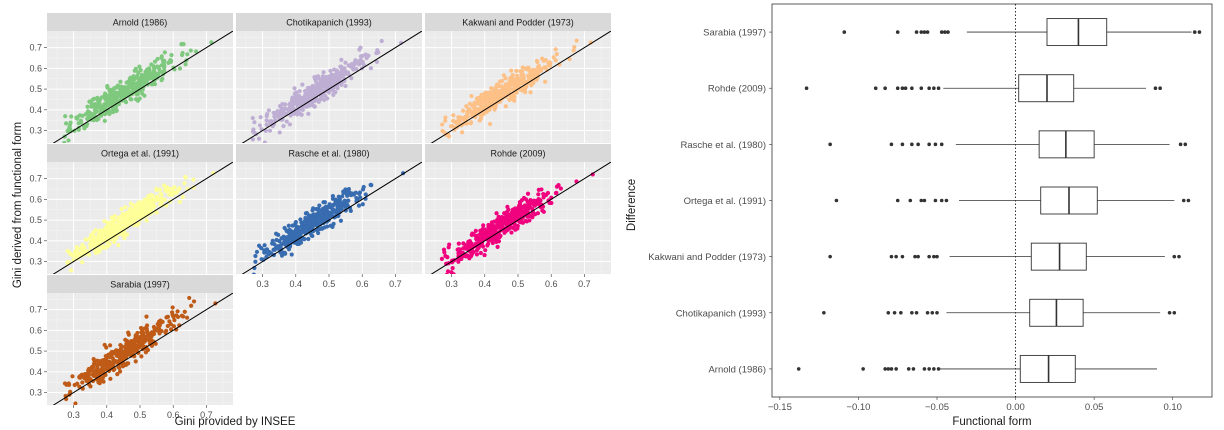 The height and width of the screenshot is (430, 1224). I want to click on box, so click(1077, 32).